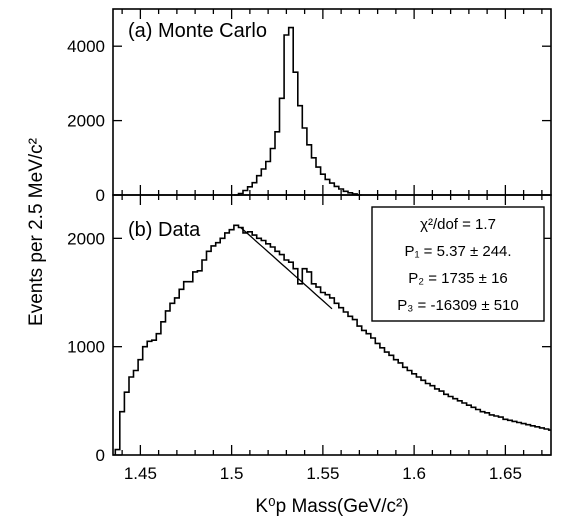 The image size is (575, 528). What do you see at coordinates (331, 506) in the screenshot?
I see `x-axis-title: K⁰p Mass(GeV/c²)` at bounding box center [331, 506].